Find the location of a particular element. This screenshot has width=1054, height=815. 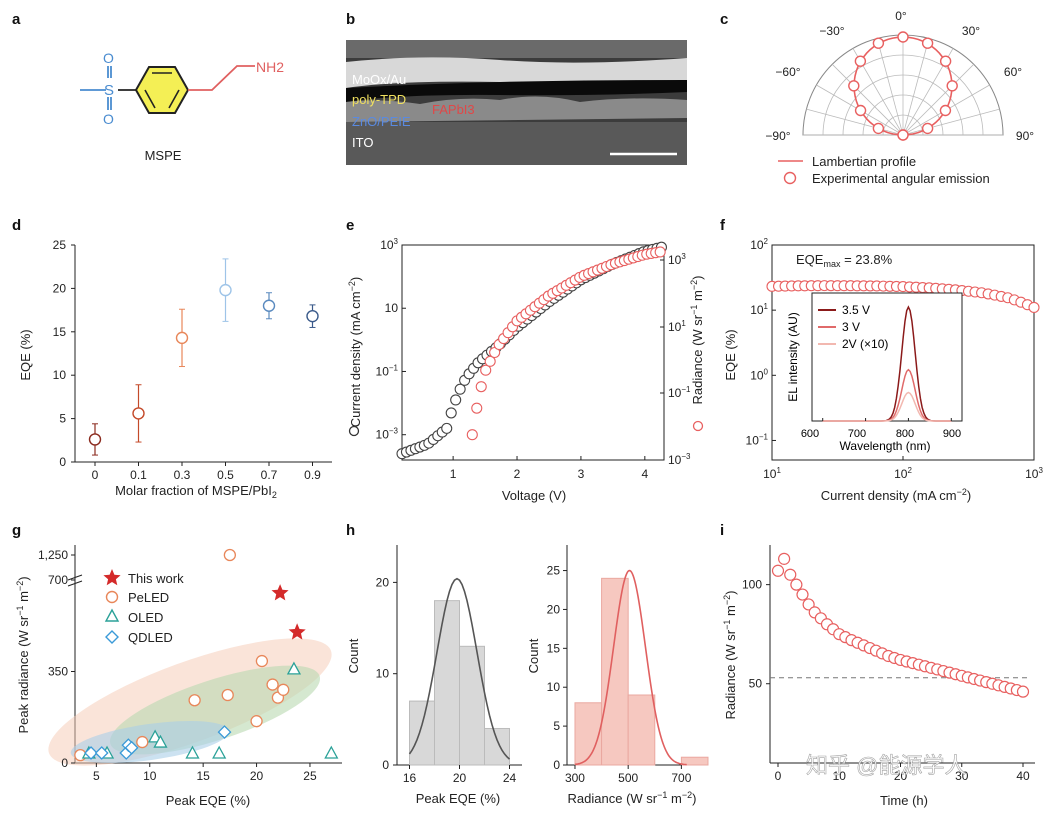

angle-label-neg60: −60° is located at coordinates (787, 72).